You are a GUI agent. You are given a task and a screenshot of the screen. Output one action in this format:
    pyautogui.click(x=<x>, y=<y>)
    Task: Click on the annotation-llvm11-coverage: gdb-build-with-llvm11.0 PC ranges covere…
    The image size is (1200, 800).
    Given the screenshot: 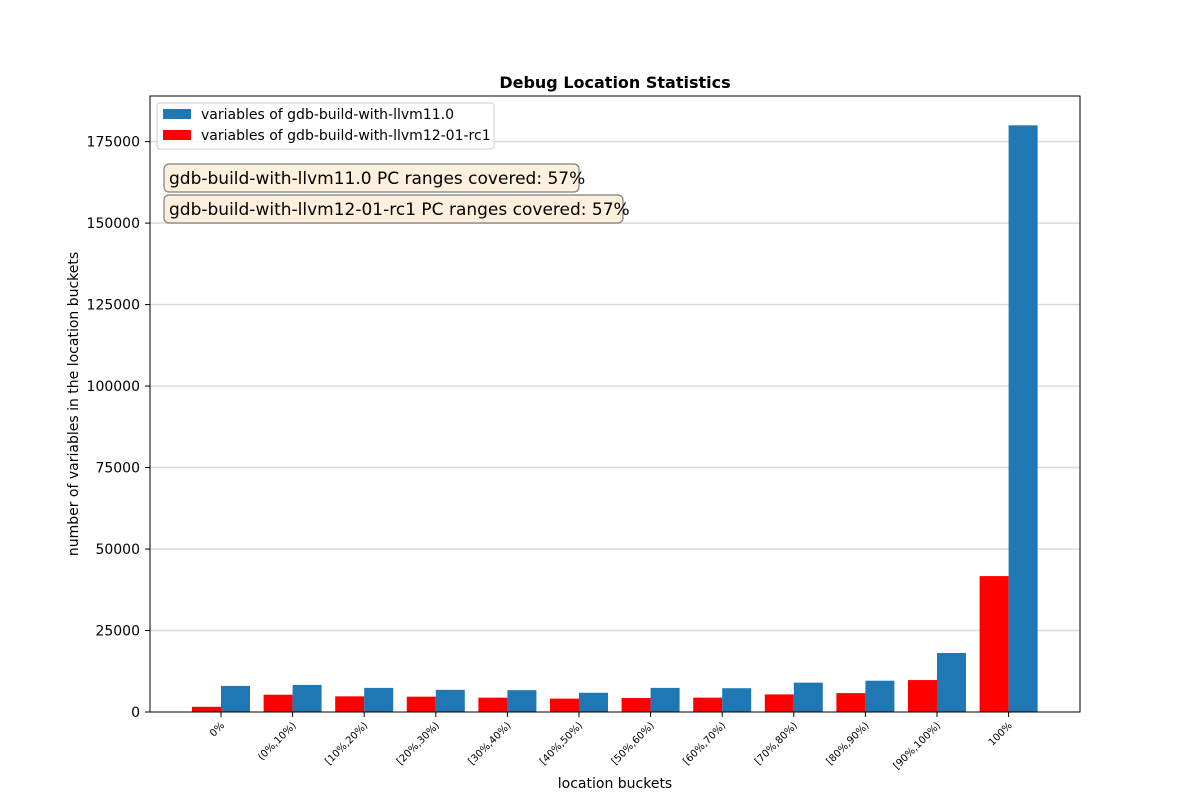 What is the action you would take?
    pyautogui.click(x=377, y=179)
    